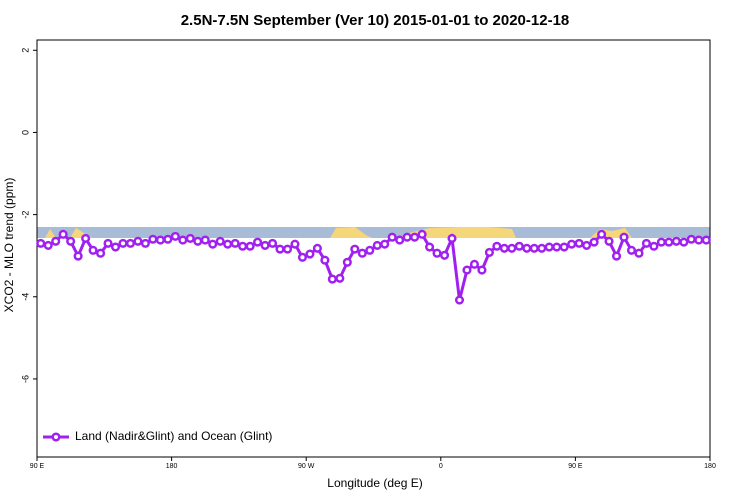 This screenshot has width=750, height=500. What do you see at coordinates (373, 232) in the screenshot?
I see `surface-band` at bounding box center [373, 232].